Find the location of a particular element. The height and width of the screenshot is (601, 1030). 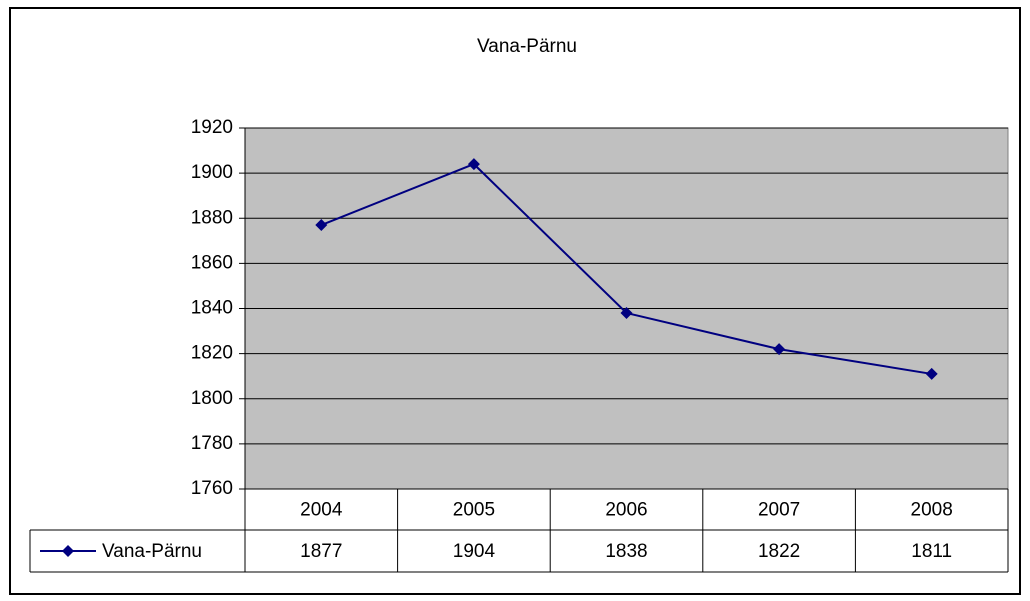

y-tick-label: 1880 is located at coordinates (212, 217).